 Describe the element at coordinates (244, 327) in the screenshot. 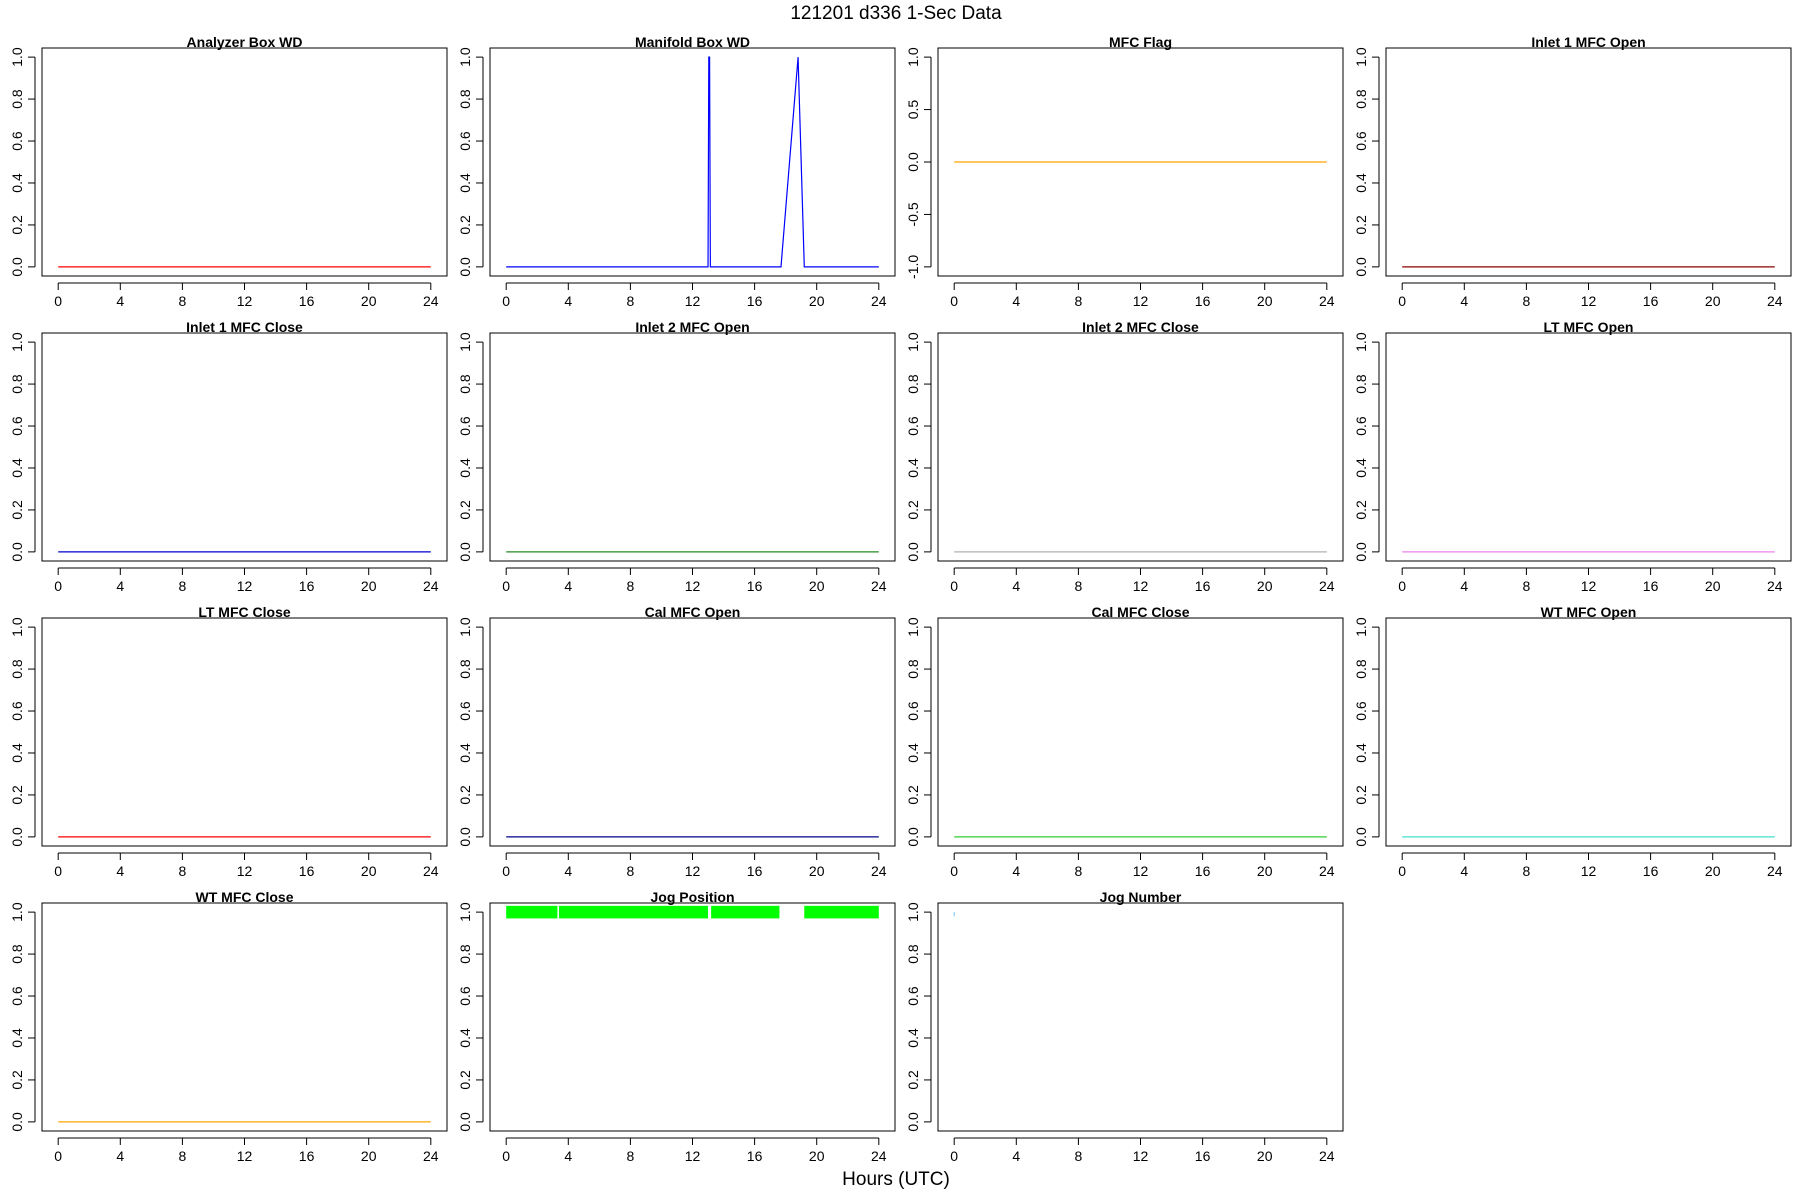

I see `panel-title: Inlet 1 MFC Close` at that location.